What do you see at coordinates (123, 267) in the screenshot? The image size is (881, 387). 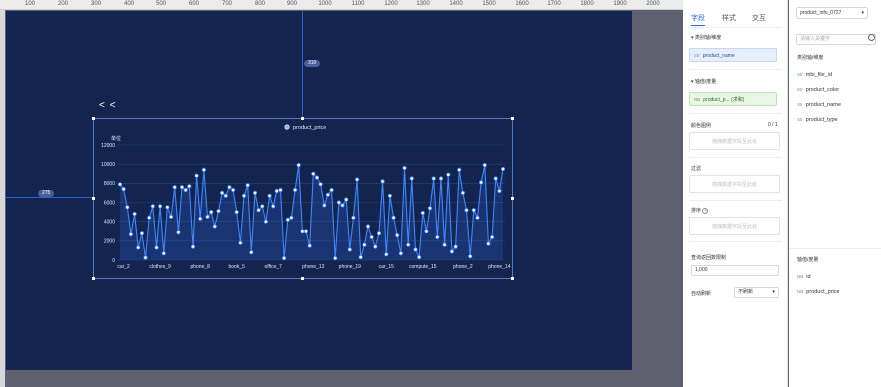 I see `x-tick-label: car_2` at bounding box center [123, 267].